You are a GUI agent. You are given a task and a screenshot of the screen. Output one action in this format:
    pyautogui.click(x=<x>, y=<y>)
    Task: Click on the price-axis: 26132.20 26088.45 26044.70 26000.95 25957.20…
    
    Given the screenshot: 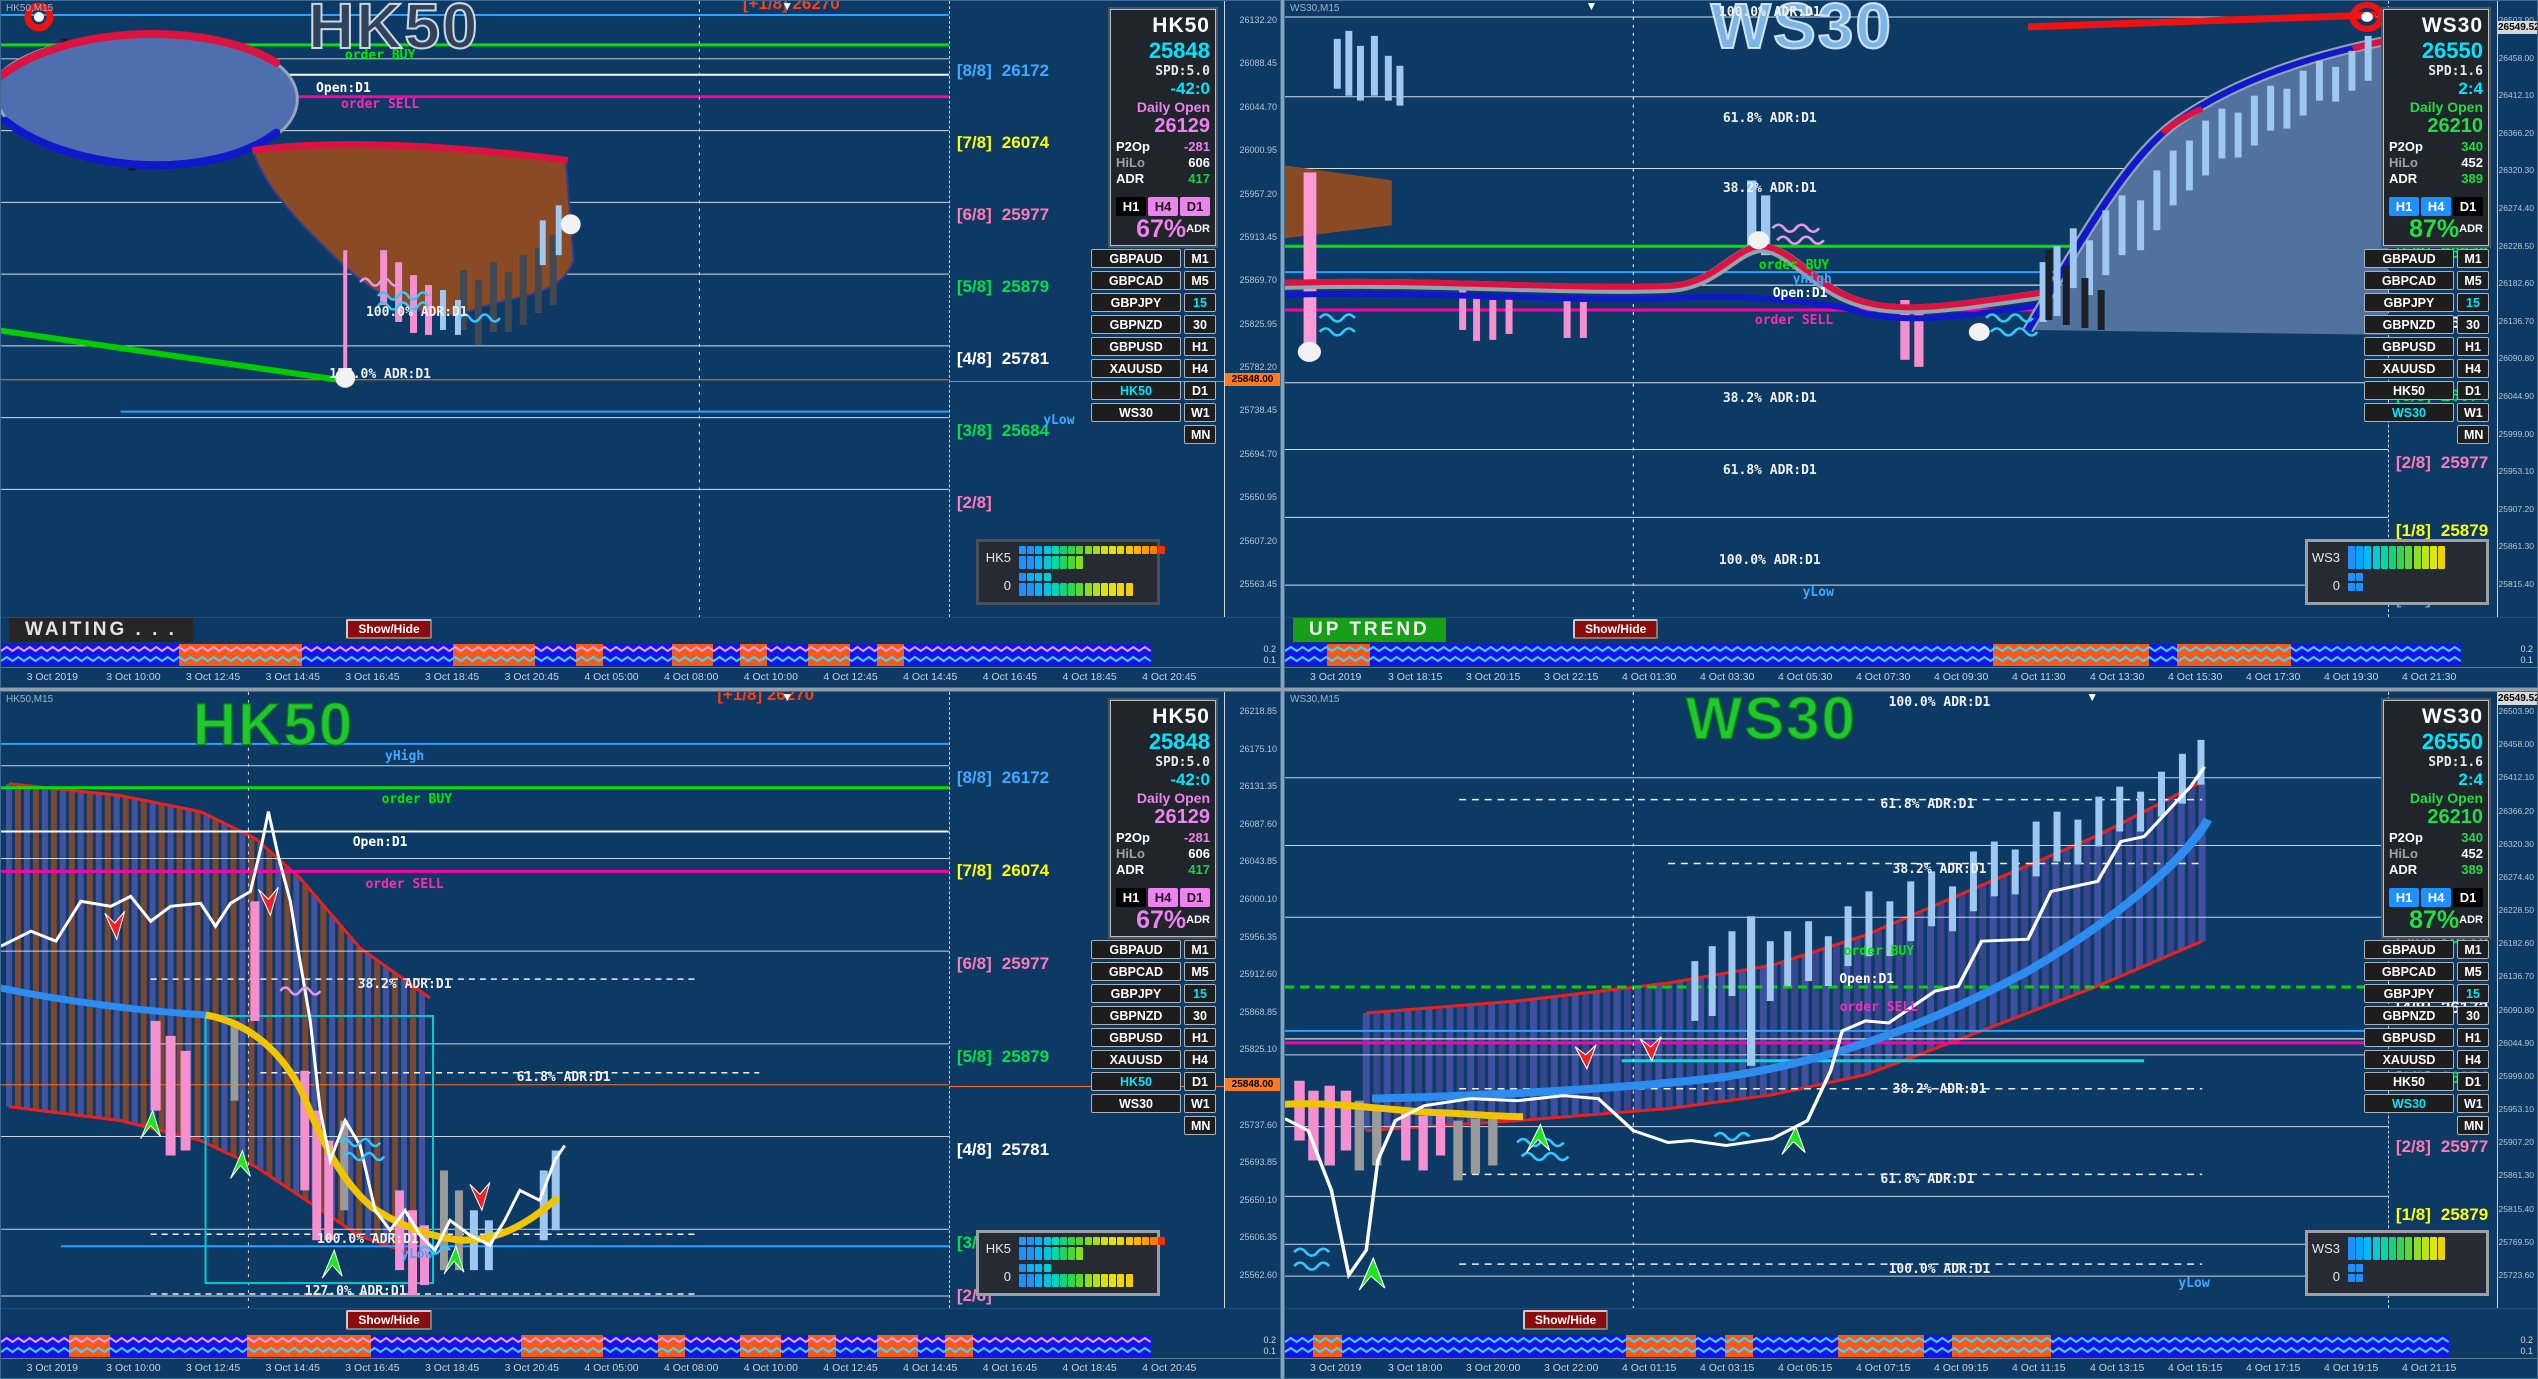 What is the action you would take?
    pyautogui.click(x=1252, y=309)
    